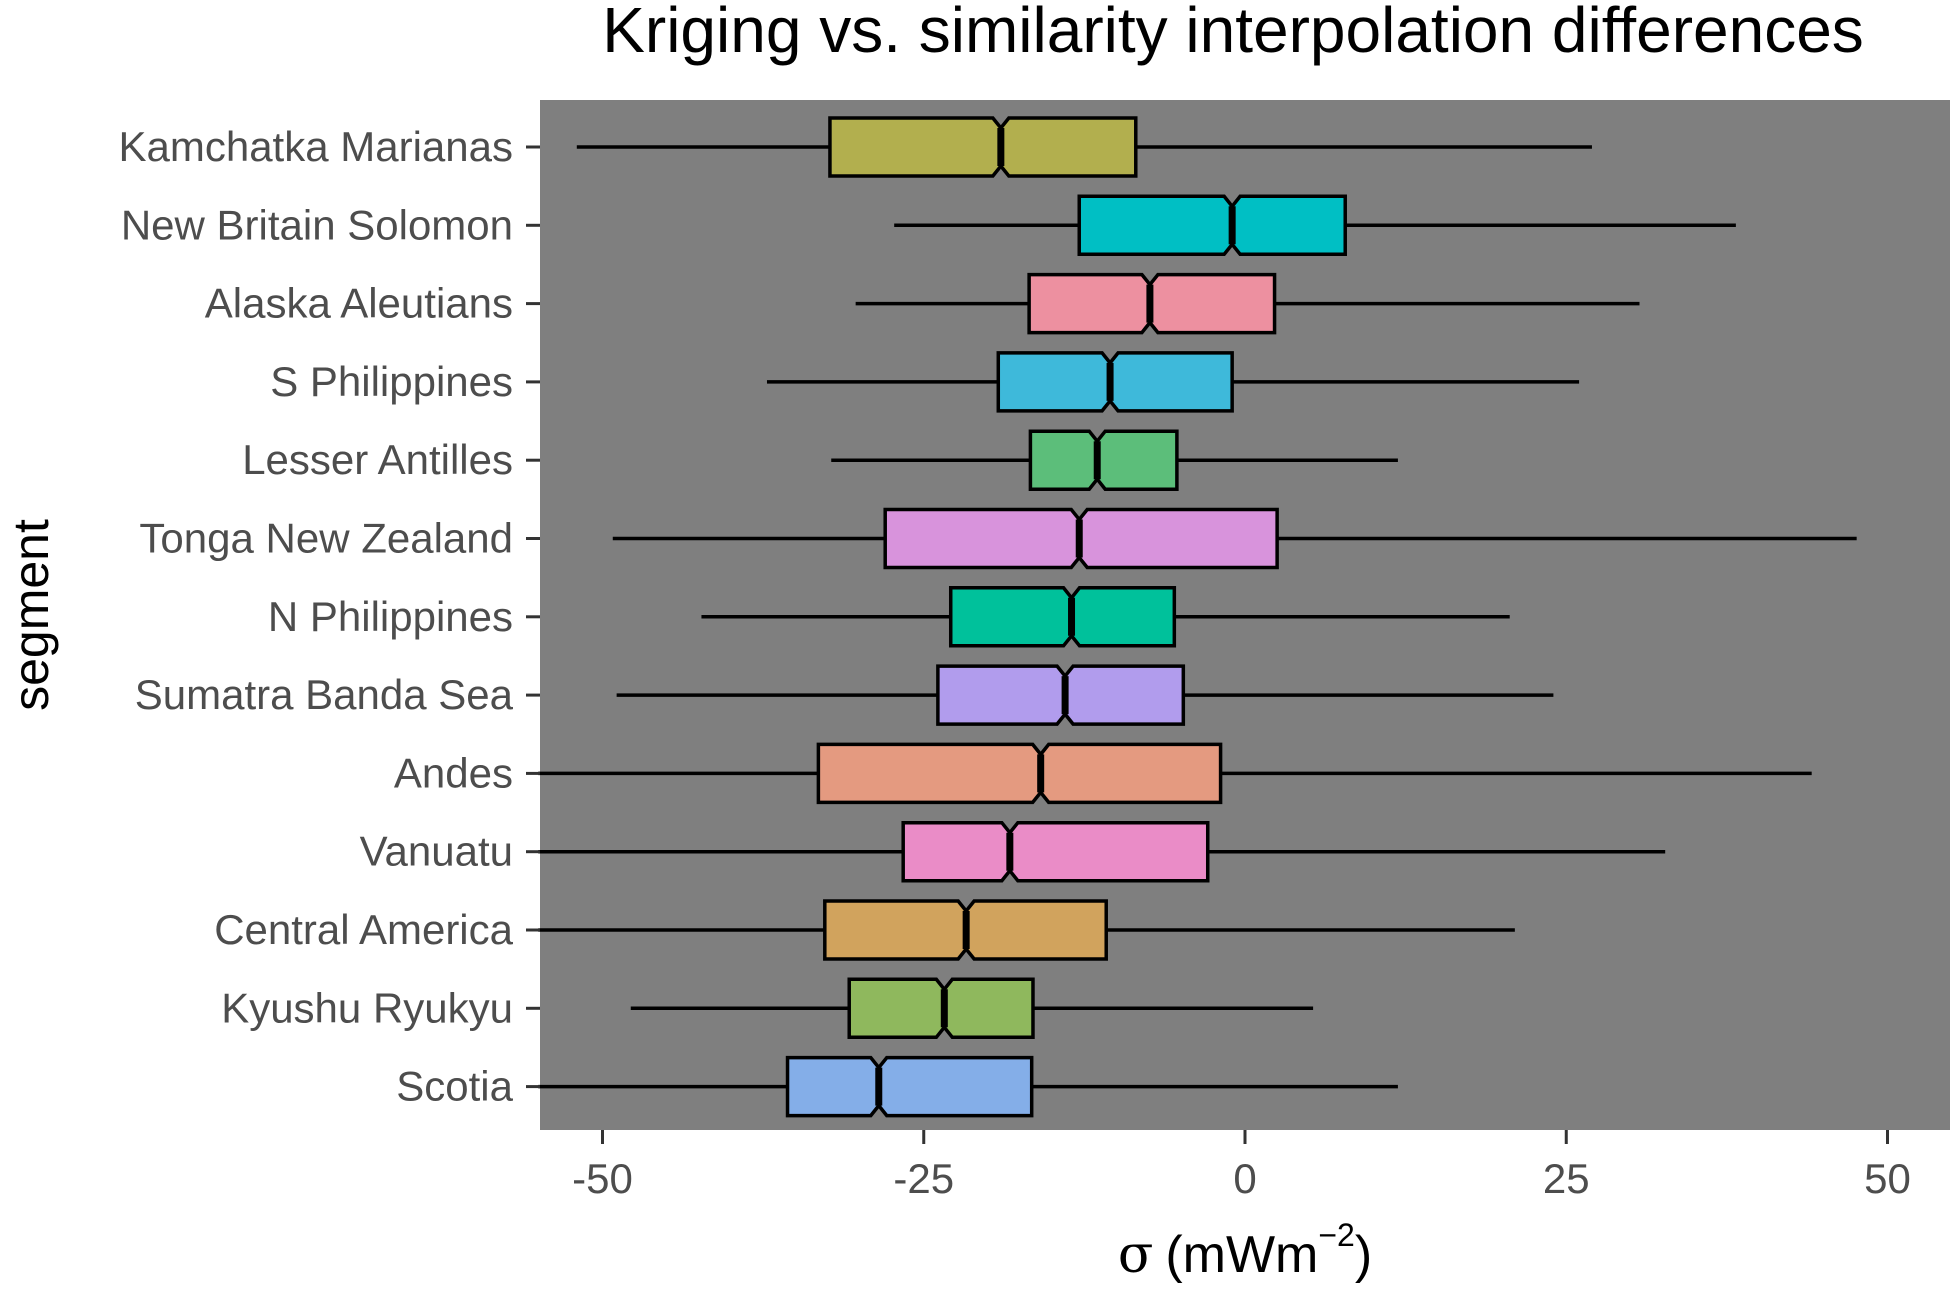 The image size is (1950, 1307). I want to click on box-sumatra-banda-sea, so click(1085, 695).